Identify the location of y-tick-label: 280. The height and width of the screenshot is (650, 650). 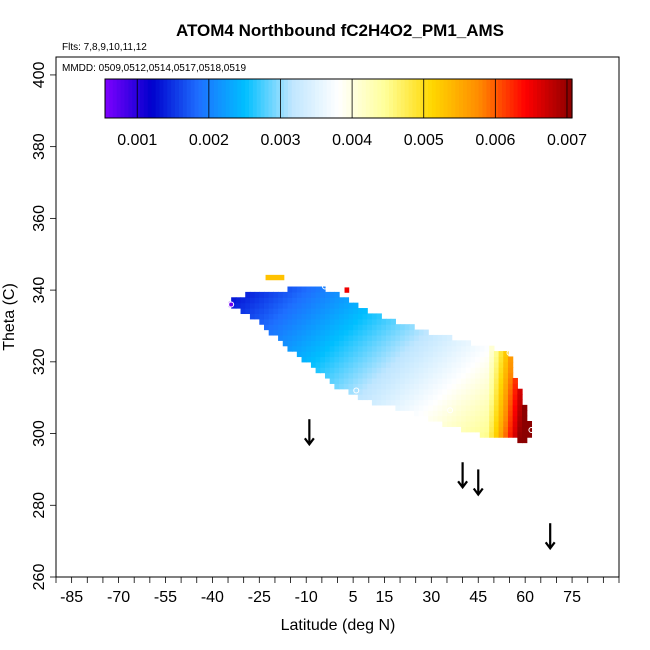
(39, 505).